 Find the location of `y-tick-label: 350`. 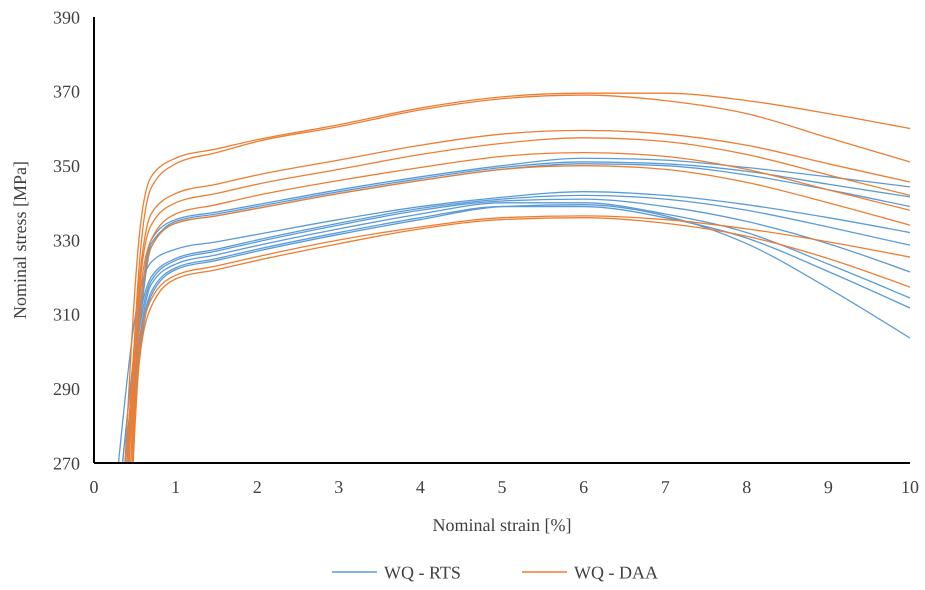

y-tick-label: 350 is located at coordinates (66, 166).